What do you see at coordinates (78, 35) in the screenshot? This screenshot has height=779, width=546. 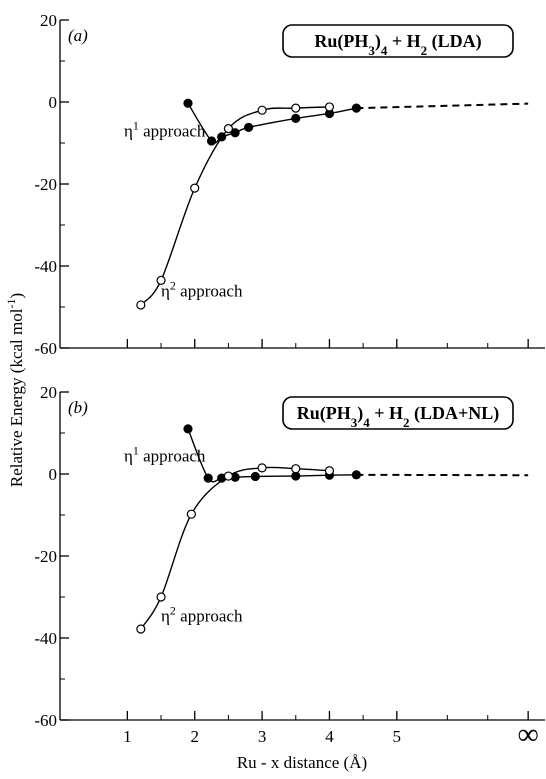 I see `panel-label: (a)` at bounding box center [78, 35].